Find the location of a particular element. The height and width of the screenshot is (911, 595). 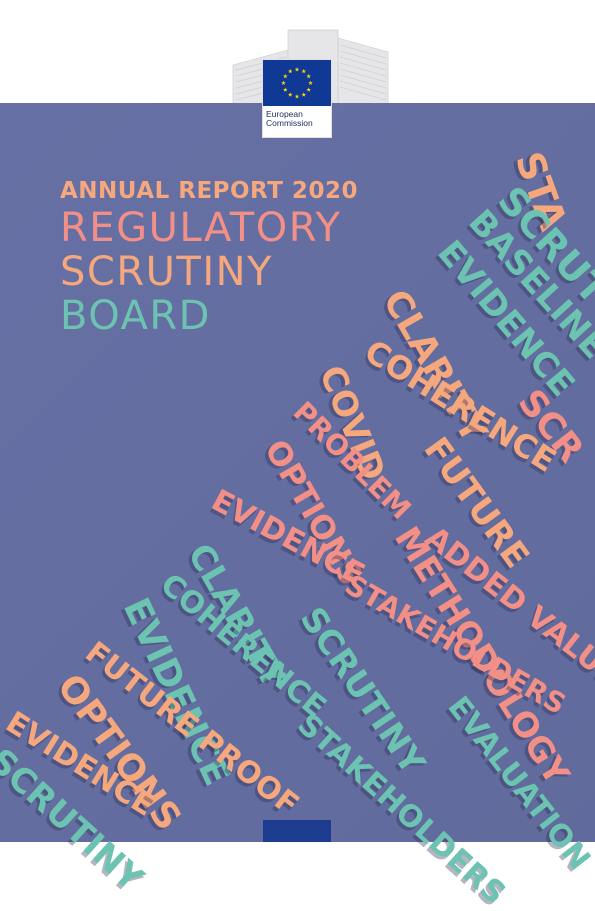

report-subtitle: ANNUAL REPORT 2020 is located at coordinates (209, 191).